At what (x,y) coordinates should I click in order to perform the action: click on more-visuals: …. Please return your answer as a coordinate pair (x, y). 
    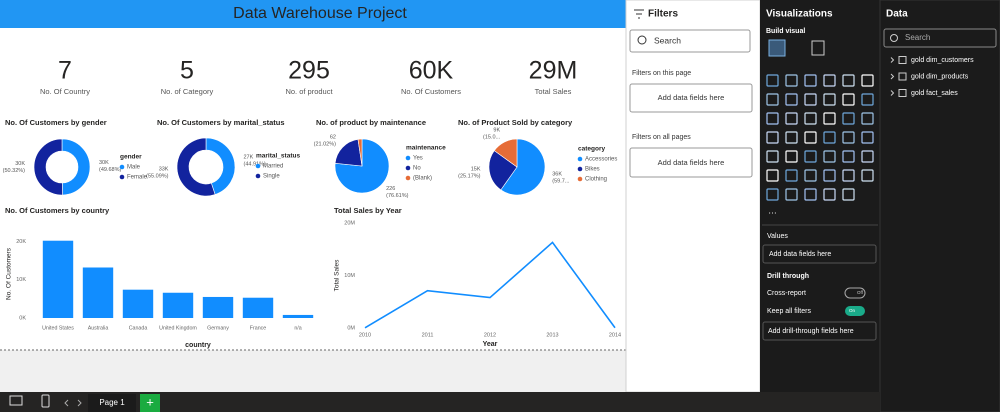
    Looking at the image, I should click on (772, 210).